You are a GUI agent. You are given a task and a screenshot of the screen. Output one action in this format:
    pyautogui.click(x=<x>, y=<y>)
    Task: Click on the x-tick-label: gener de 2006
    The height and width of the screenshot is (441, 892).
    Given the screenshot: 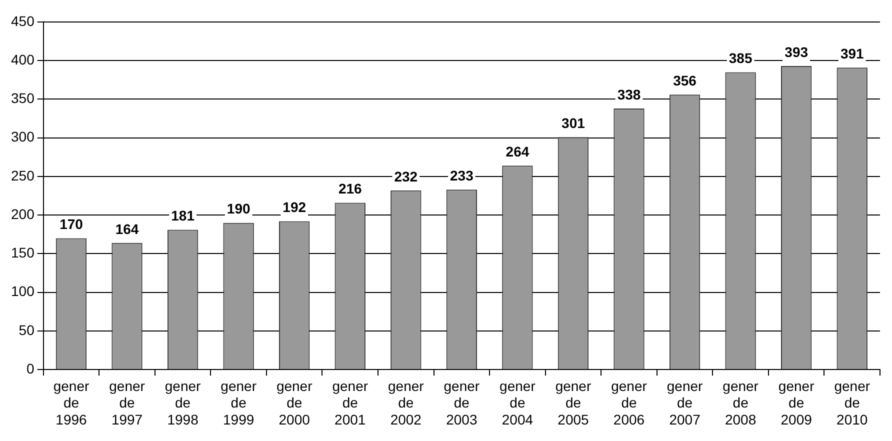 What is the action you would take?
    pyautogui.click(x=629, y=403)
    